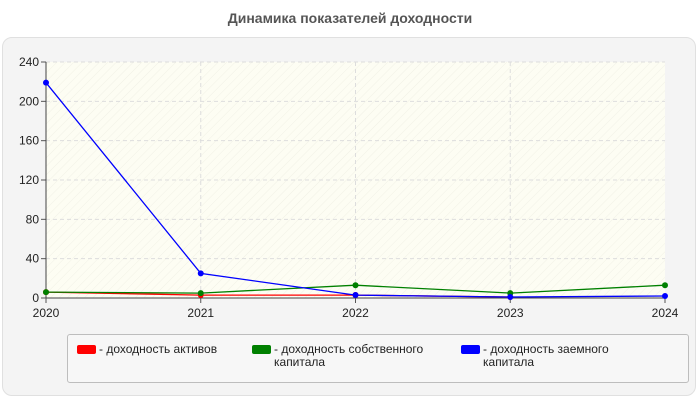  Describe the element at coordinates (33, 219) in the screenshot. I see `y-tick-label: 80` at that location.